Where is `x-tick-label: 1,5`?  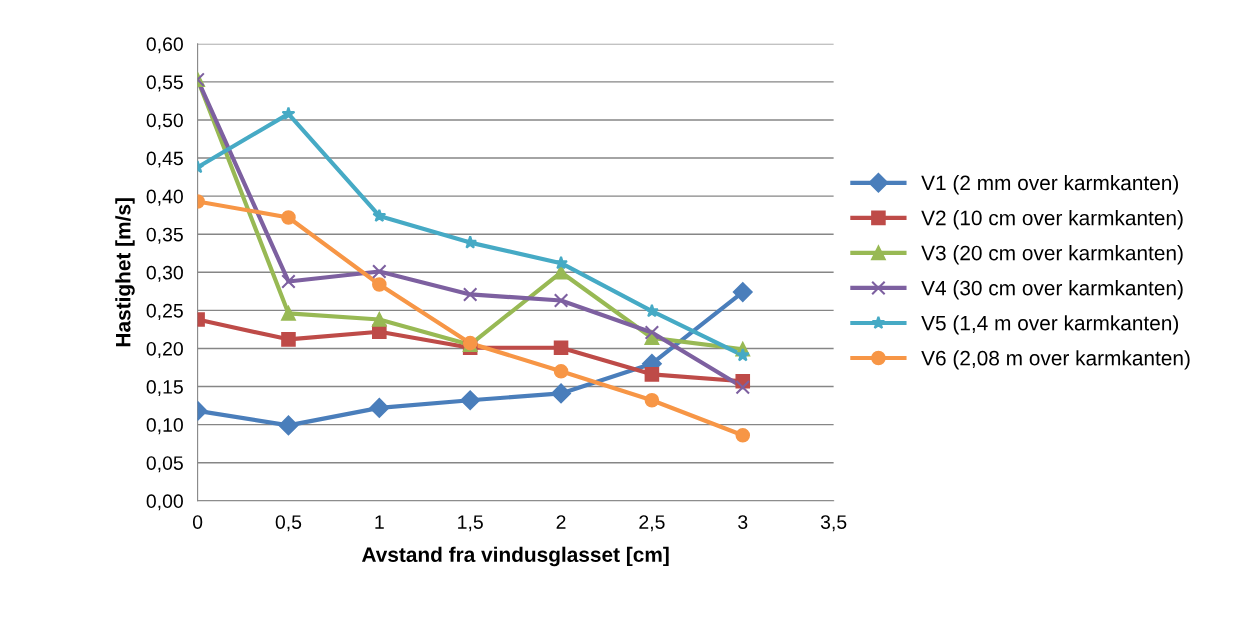 x-tick-label: 1,5 is located at coordinates (470, 523).